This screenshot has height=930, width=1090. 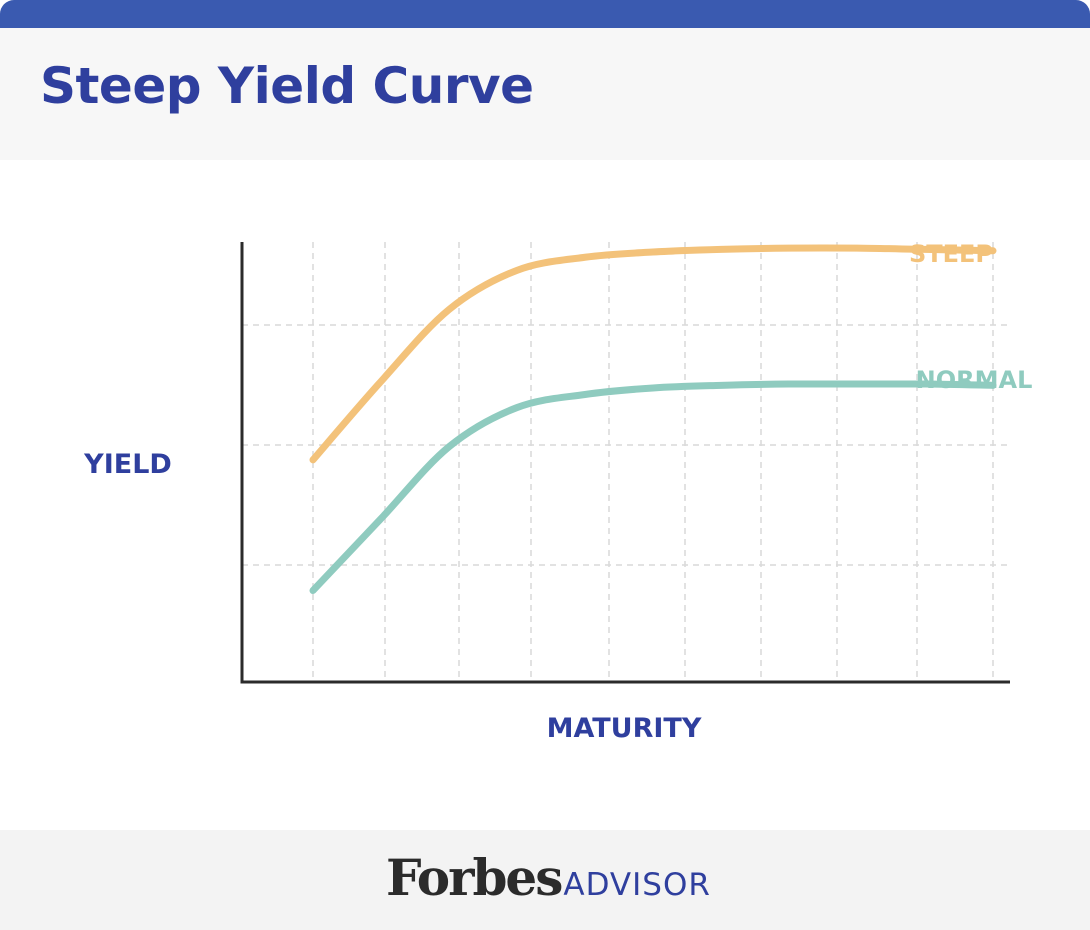 I want to click on footer: Forbes ADVISOR, so click(x=545, y=880).